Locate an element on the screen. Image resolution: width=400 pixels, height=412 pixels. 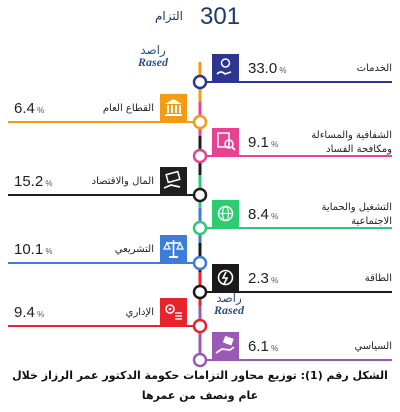
commitment-category: الطاقة is located at coordinates (378, 278).